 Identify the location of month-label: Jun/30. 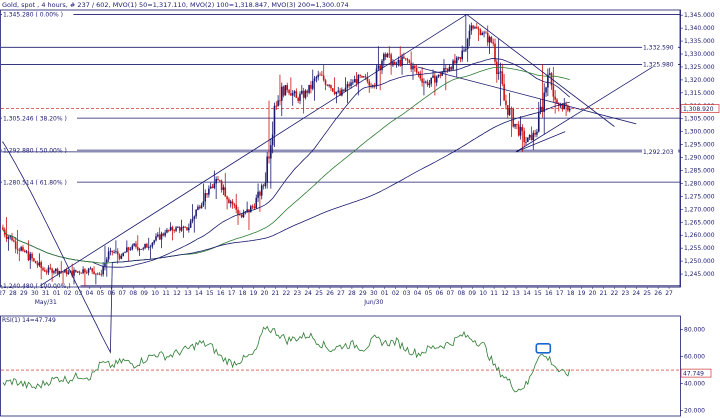
(373, 302).